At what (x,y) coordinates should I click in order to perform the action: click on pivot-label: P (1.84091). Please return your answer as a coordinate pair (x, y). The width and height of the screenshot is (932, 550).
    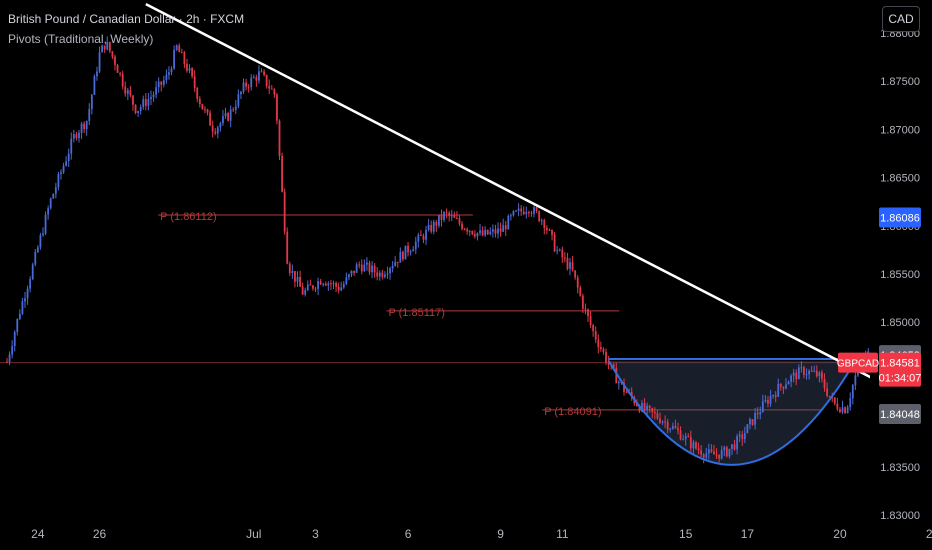
    Looking at the image, I should click on (572, 412).